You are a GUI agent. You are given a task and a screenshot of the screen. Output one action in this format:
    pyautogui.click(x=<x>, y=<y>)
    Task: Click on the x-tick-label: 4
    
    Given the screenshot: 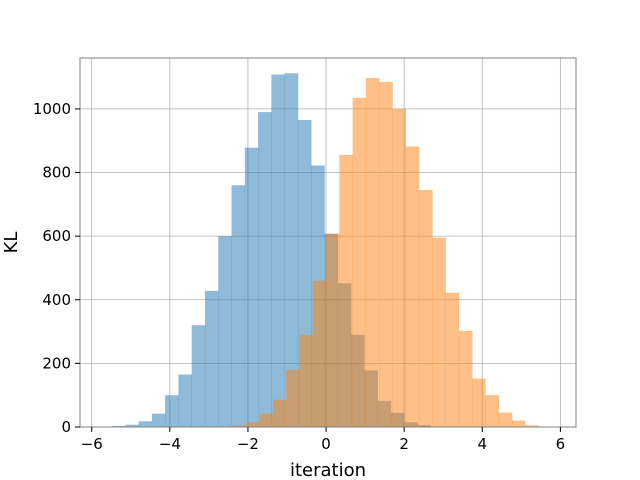 What is the action you would take?
    pyautogui.click(x=482, y=444)
    